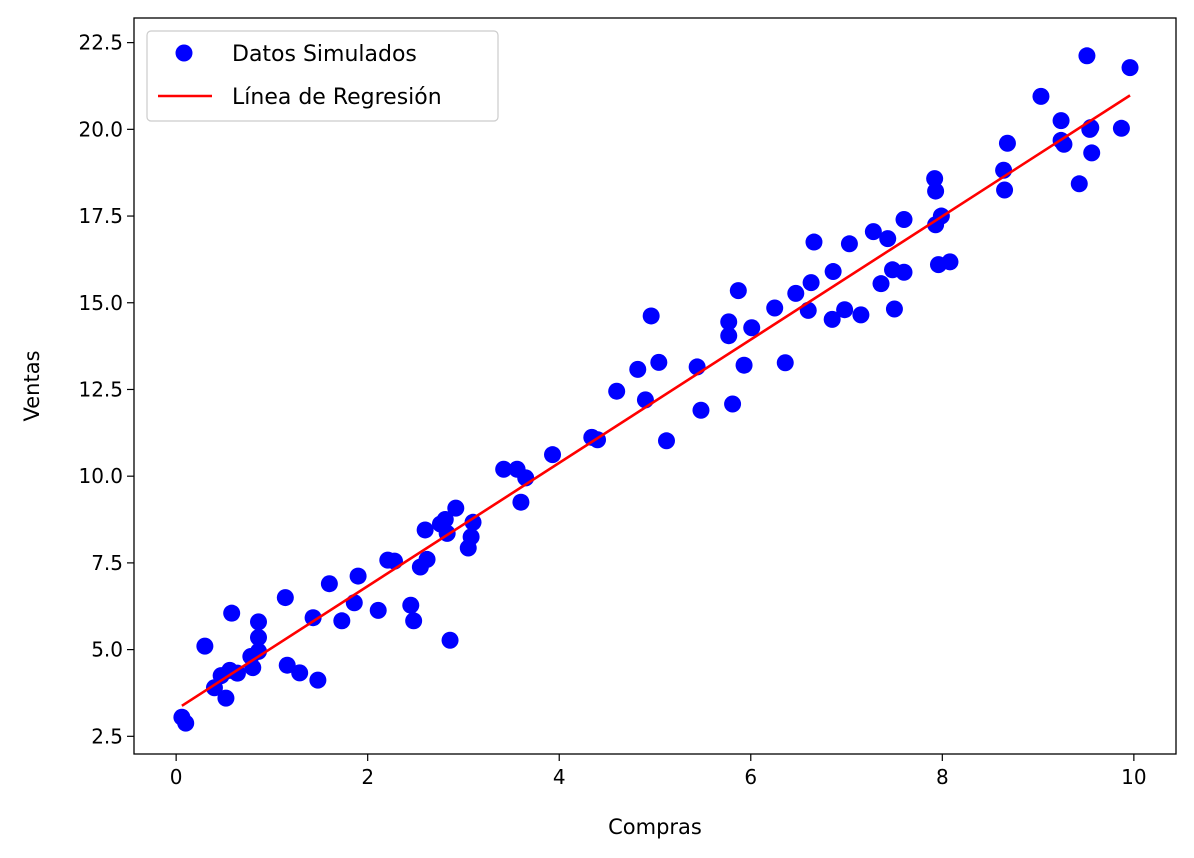 Image resolution: width=1194 pixels, height=858 pixels. What do you see at coordinates (337, 97) in the screenshot?
I see `legend-entry-1: Línea de Regresión` at bounding box center [337, 97].